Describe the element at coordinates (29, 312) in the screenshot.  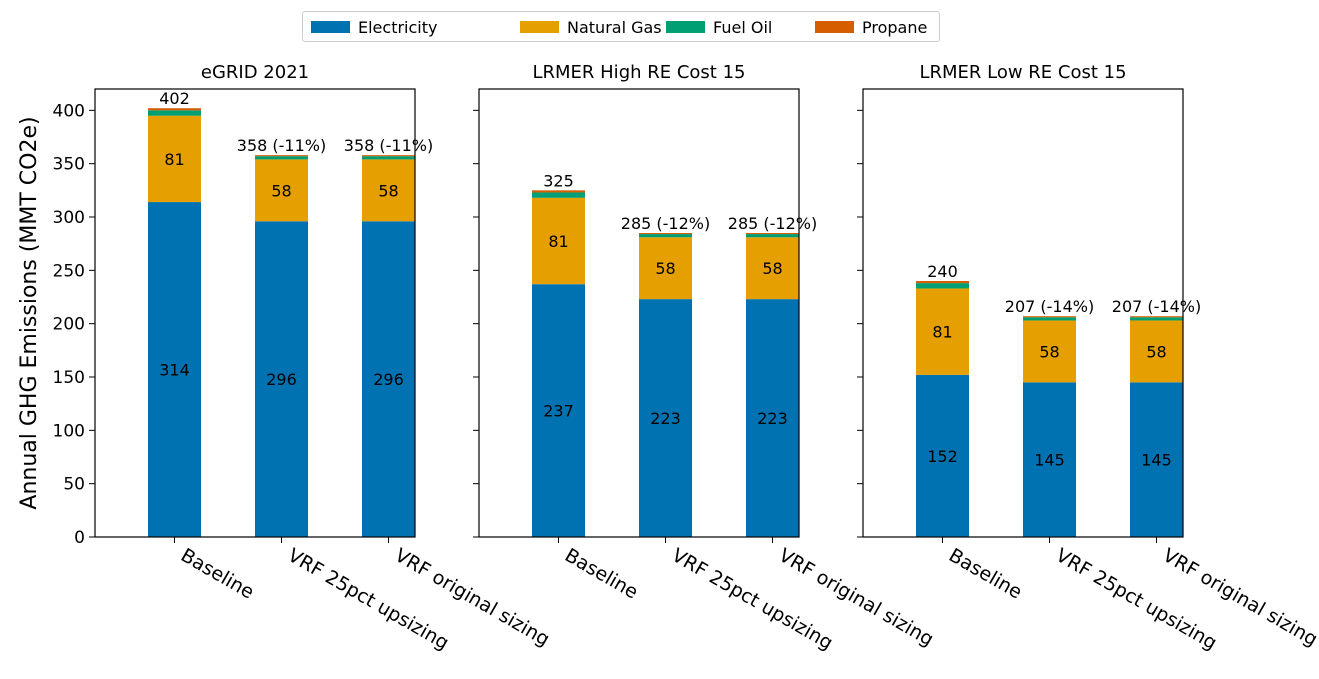
I see `y-axis-label: Annual GHG Emissions (MMT CO2e)` at that location.